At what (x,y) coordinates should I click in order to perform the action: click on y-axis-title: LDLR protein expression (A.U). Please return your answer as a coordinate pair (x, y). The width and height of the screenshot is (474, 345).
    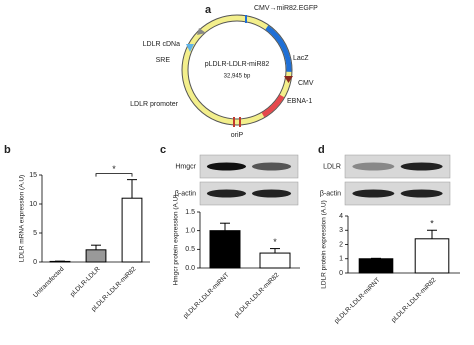
    Looking at the image, I should click on (324, 244).